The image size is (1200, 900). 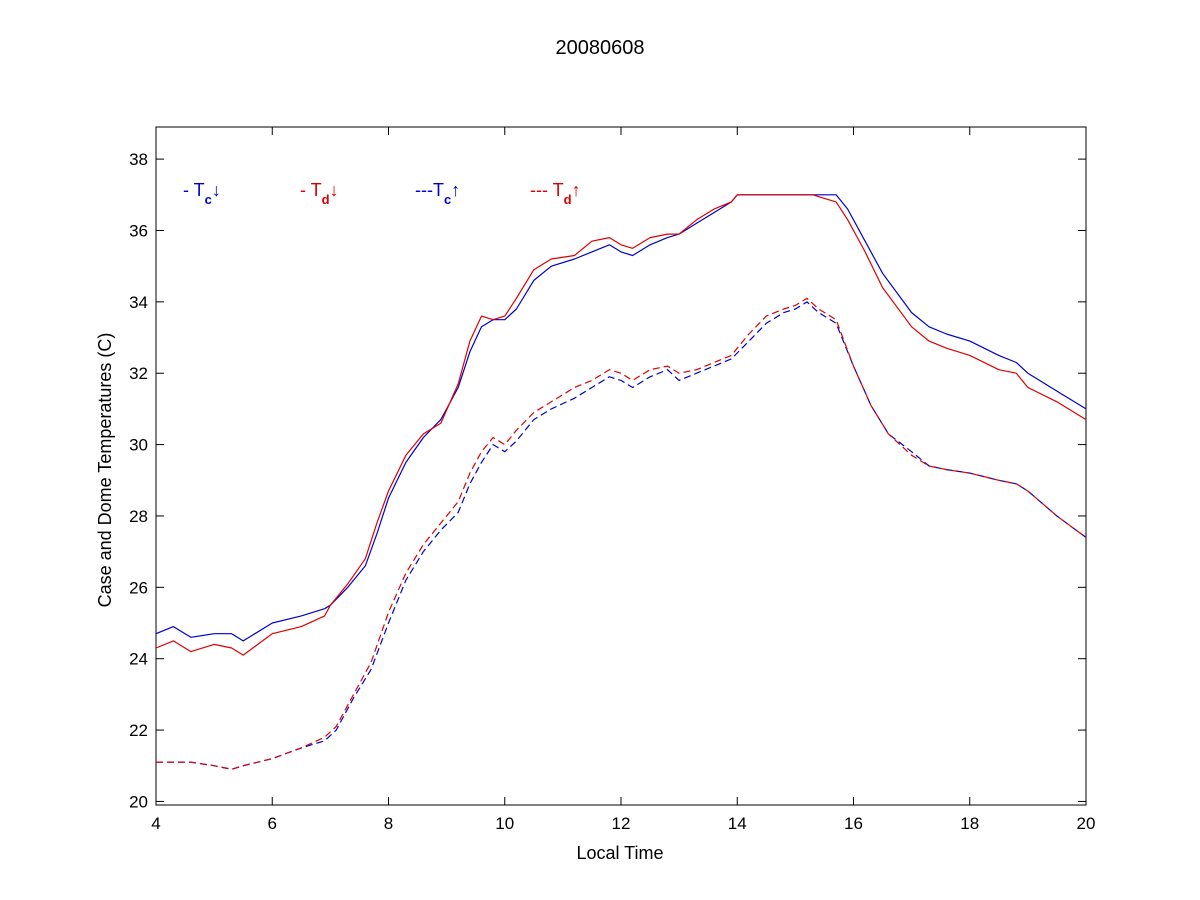 What do you see at coordinates (853, 823) in the screenshot?
I see `x-tick-label: 16` at bounding box center [853, 823].